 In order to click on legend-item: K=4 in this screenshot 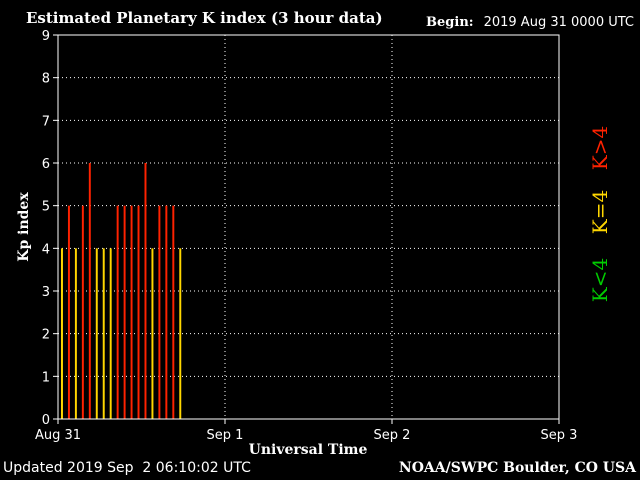, I will do `click(600, 212)`.